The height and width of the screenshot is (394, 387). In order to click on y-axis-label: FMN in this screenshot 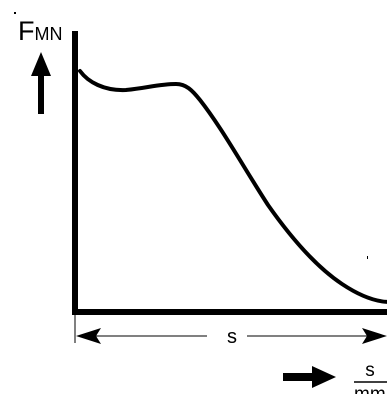, I will do `click(40, 31)`.